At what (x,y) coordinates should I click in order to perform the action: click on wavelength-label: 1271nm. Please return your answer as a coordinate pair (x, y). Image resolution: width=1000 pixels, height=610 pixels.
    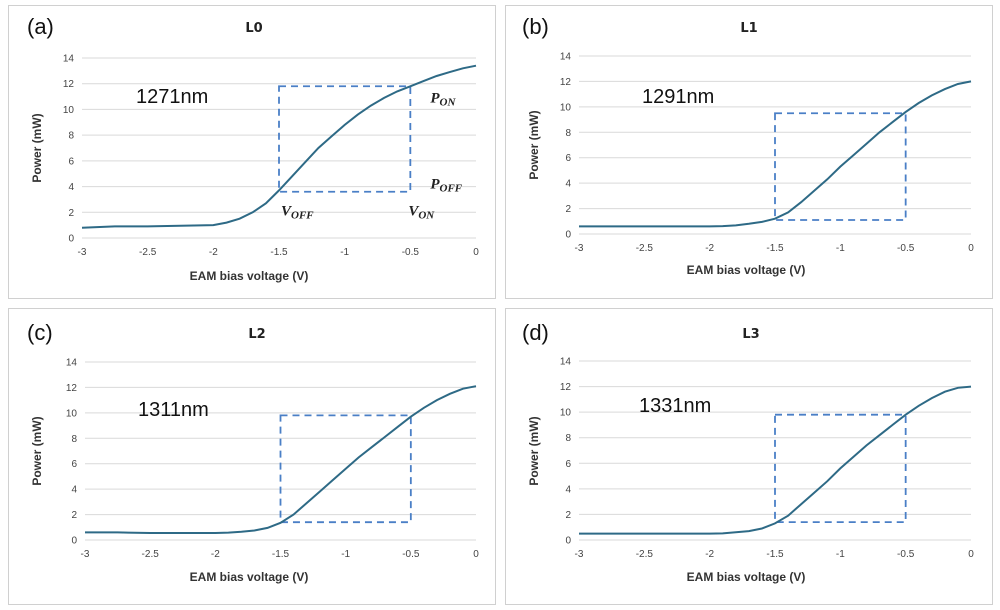
    Looking at the image, I should click on (172, 97).